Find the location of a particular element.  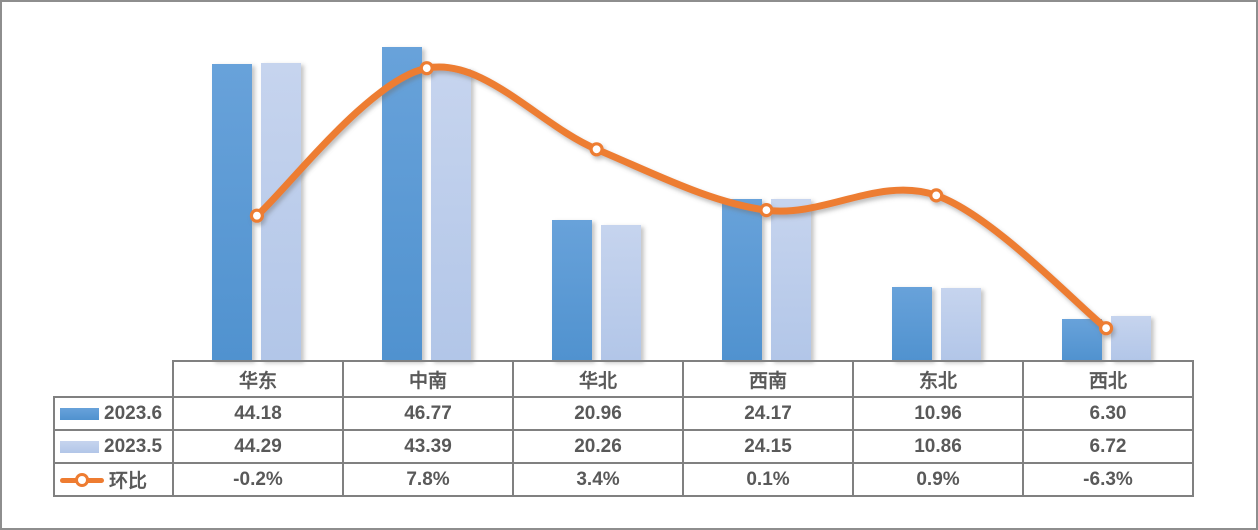

category-header: 西北 is located at coordinates (1108, 379).